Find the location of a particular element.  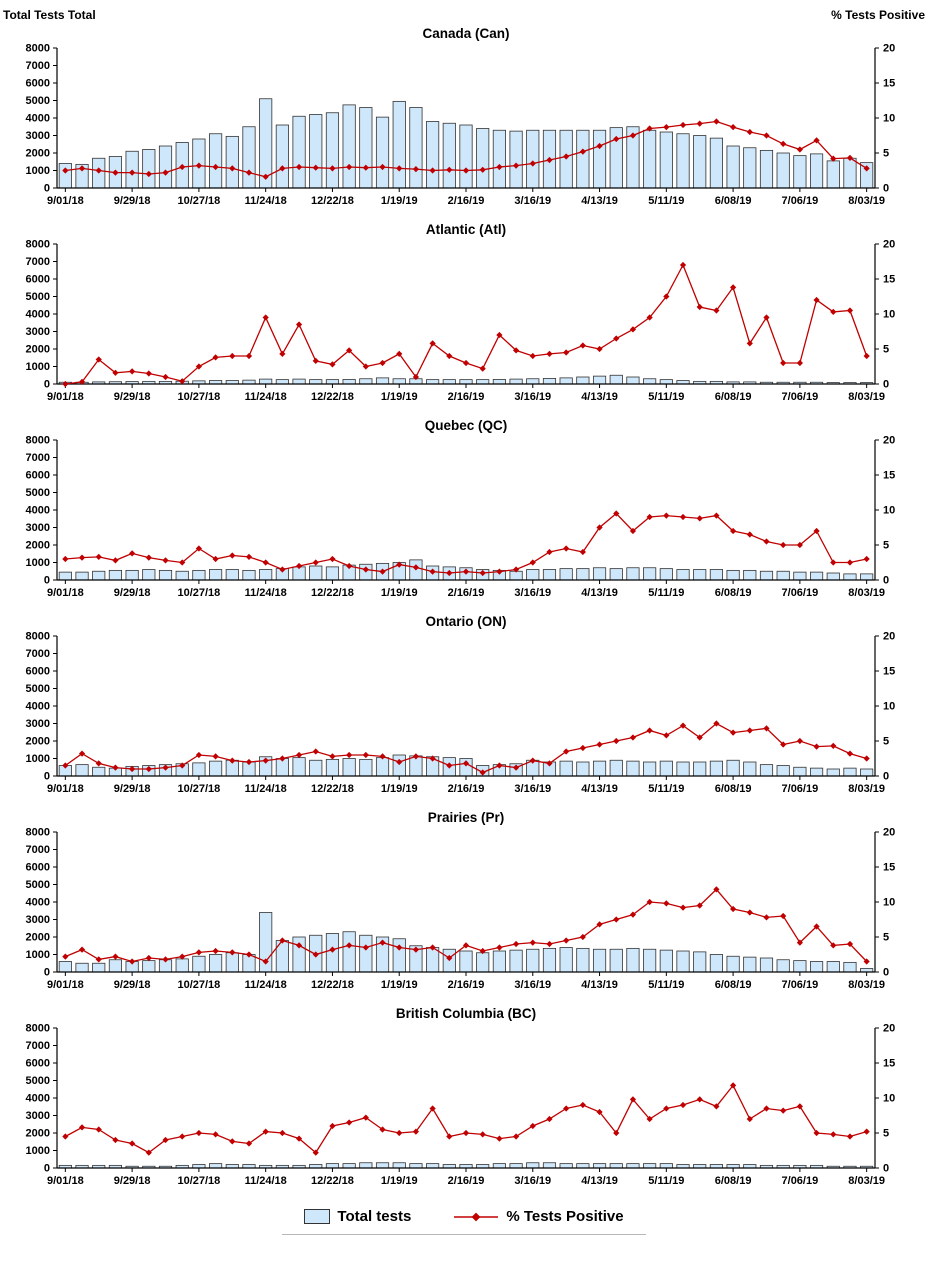

legend-item-total-tests: Total tests is located at coordinates (357, 1216).